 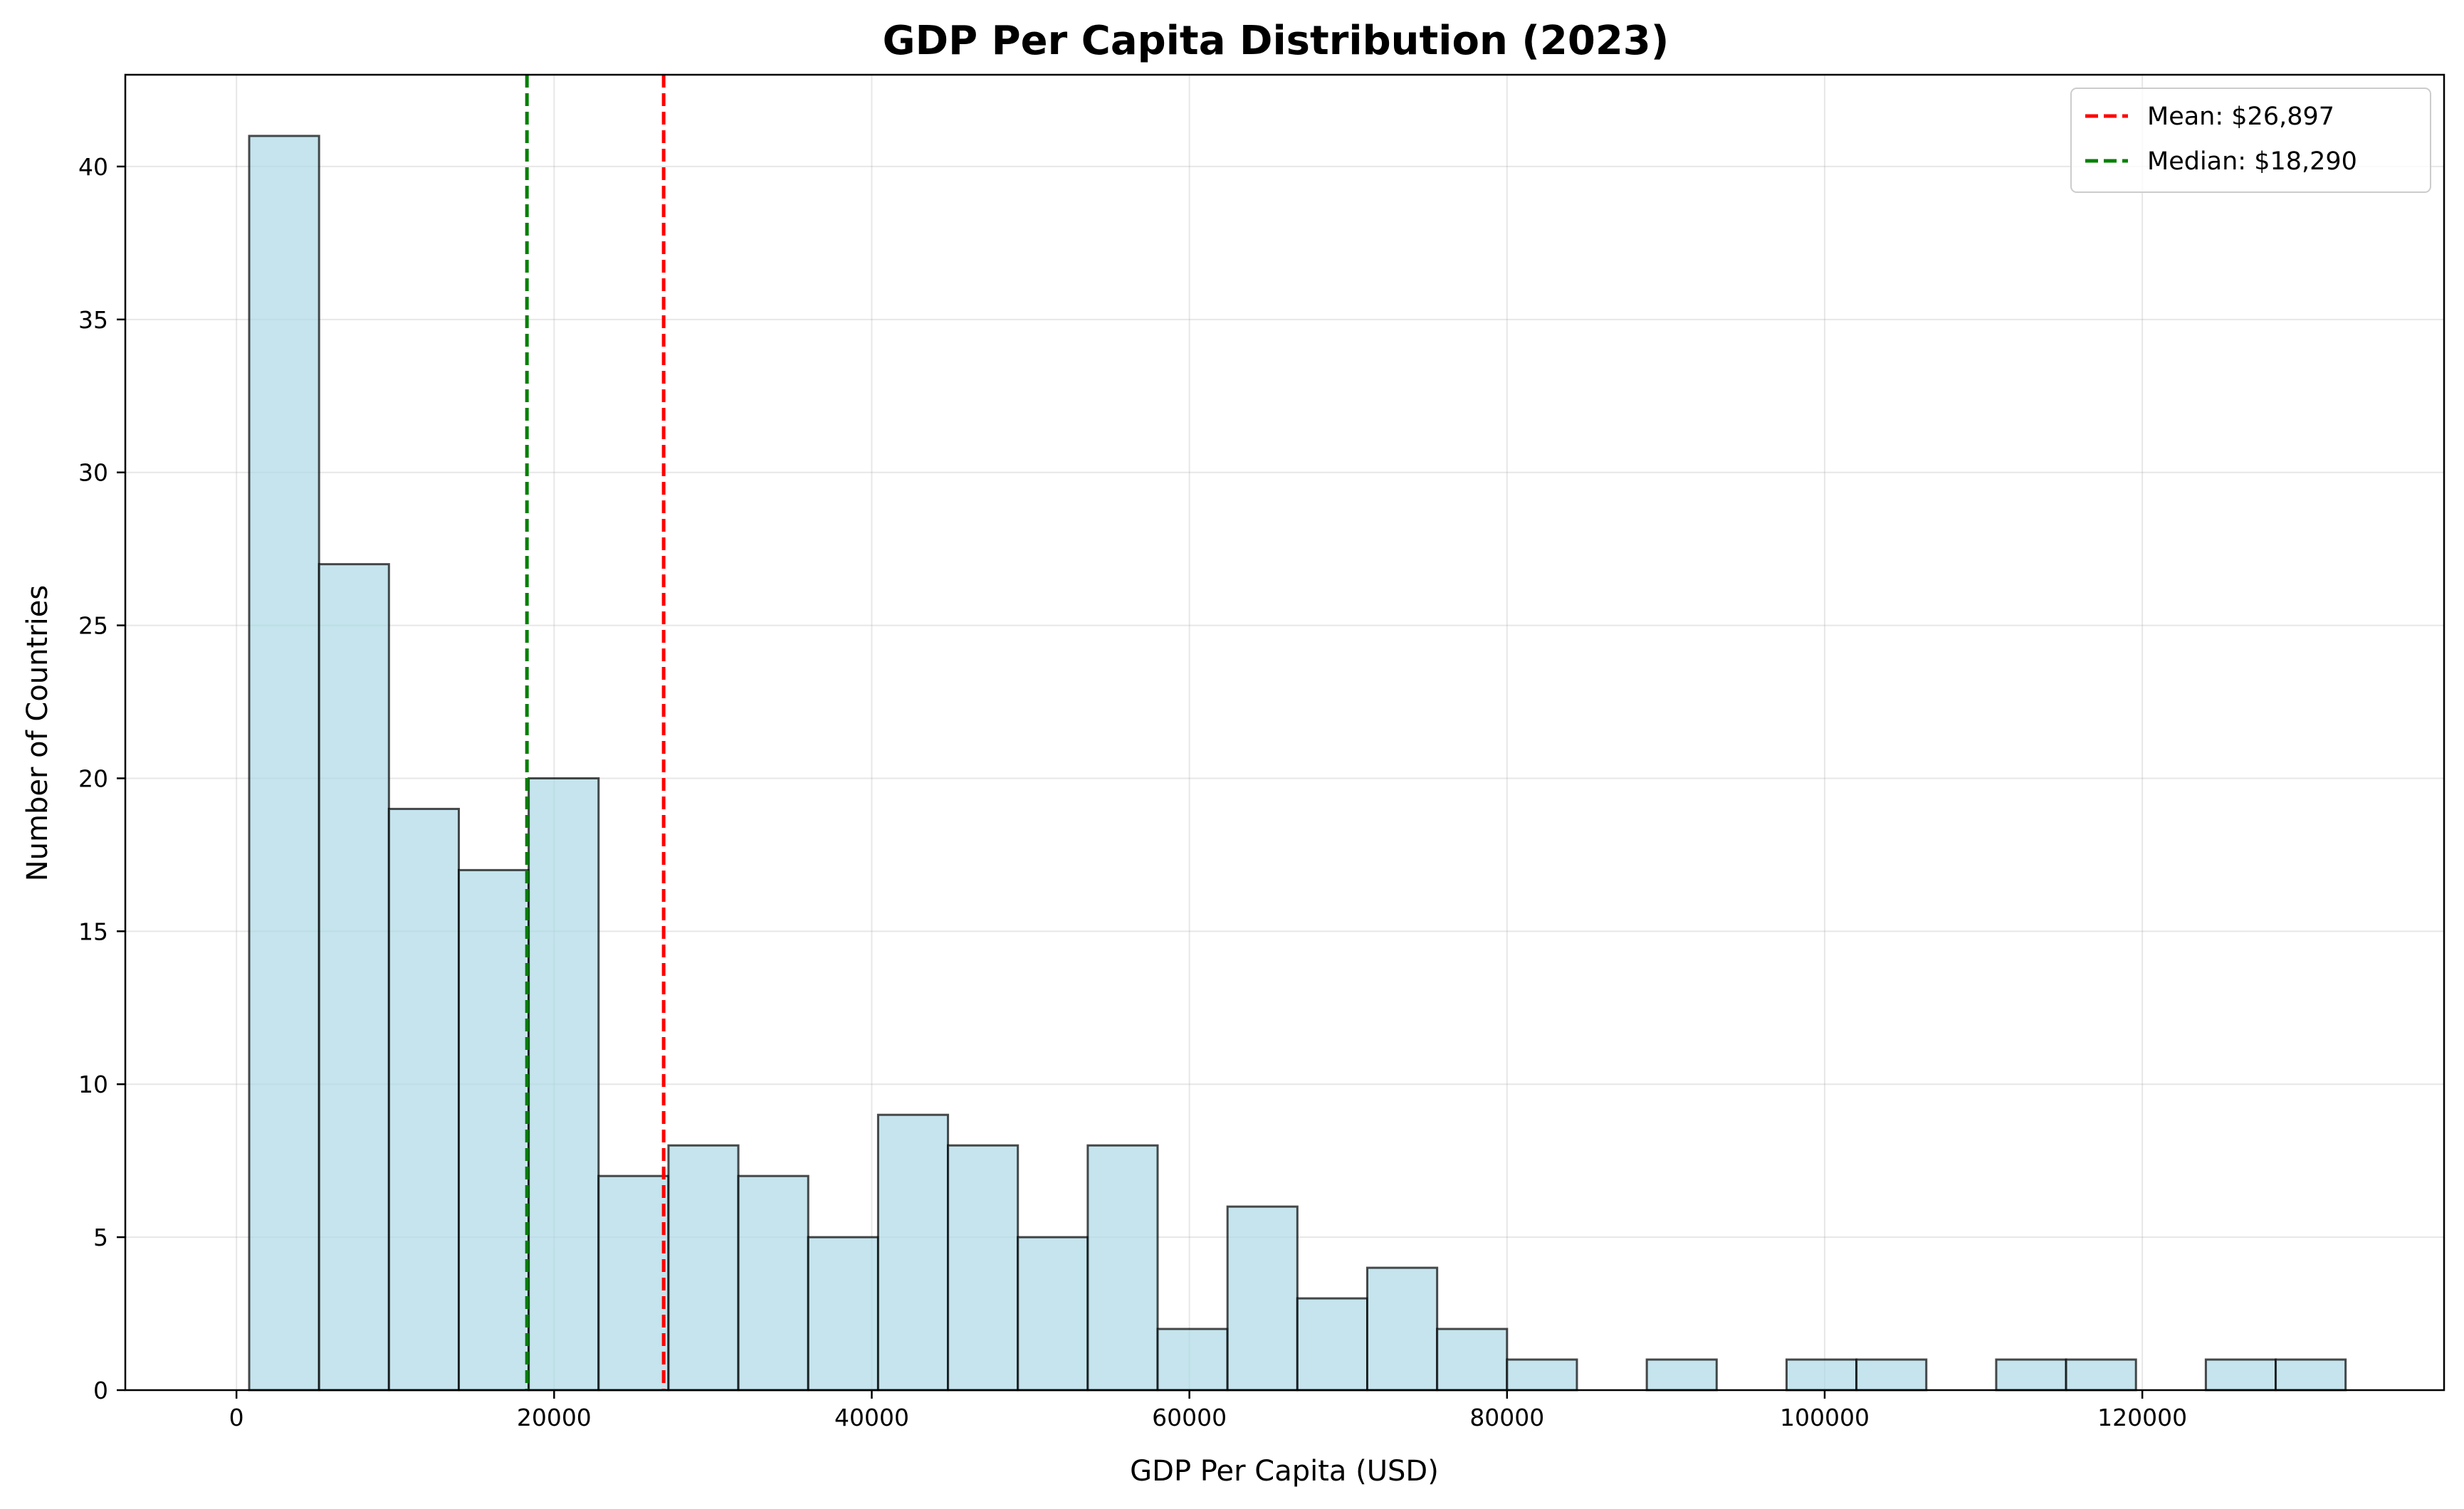 What do you see at coordinates (93, 778) in the screenshot?
I see `y-tick-label: 20` at bounding box center [93, 778].